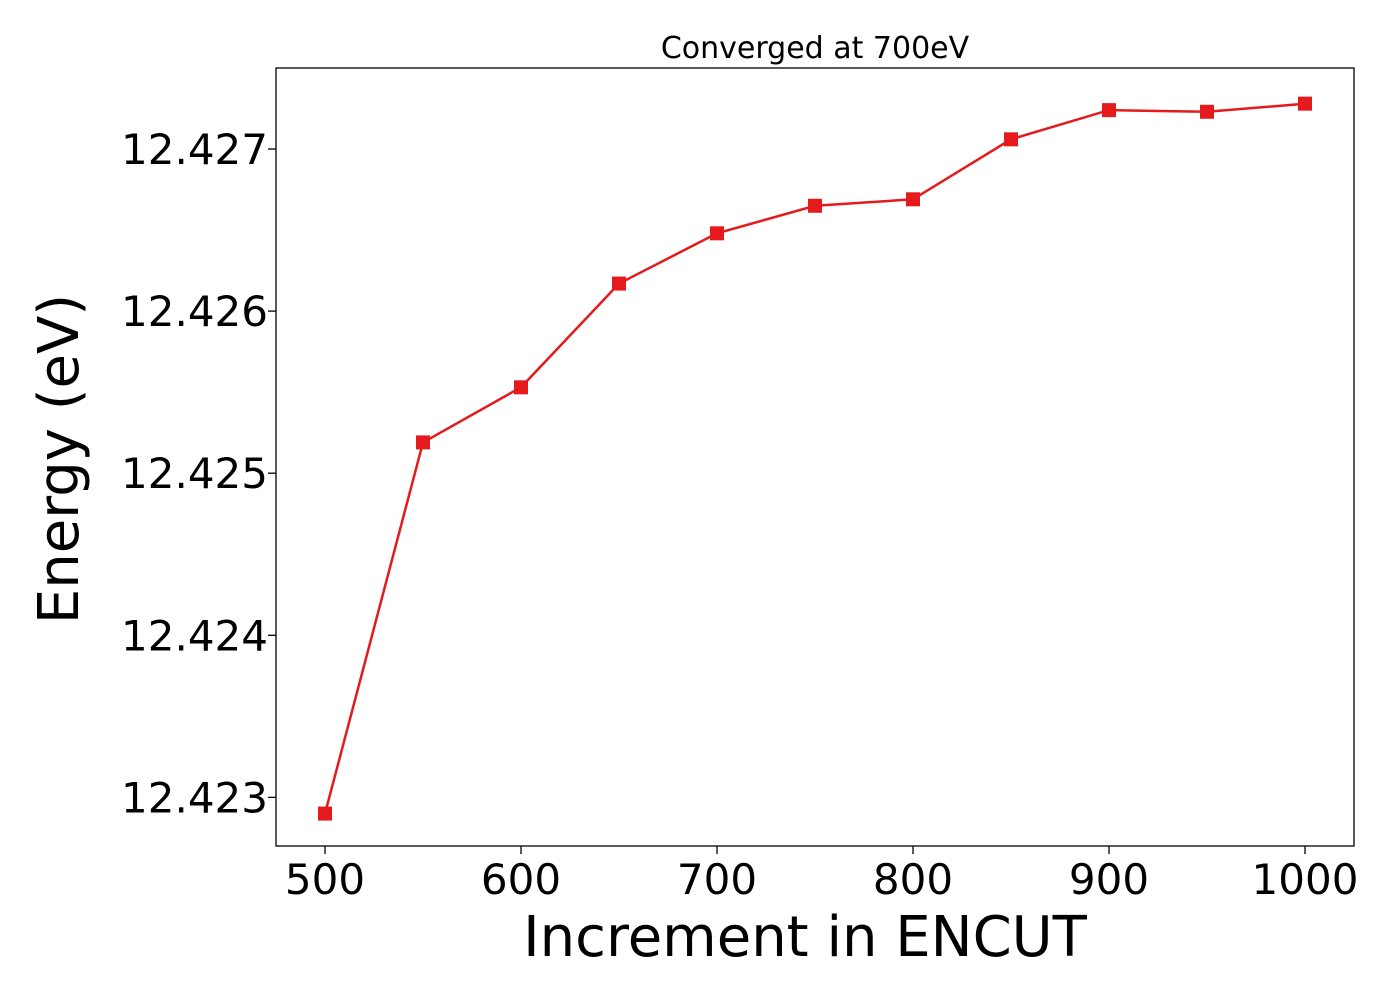 The height and width of the screenshot is (1000, 1400). Describe the element at coordinates (194, 473) in the screenshot. I see `y-tick-label-12.425: 12.425` at that location.